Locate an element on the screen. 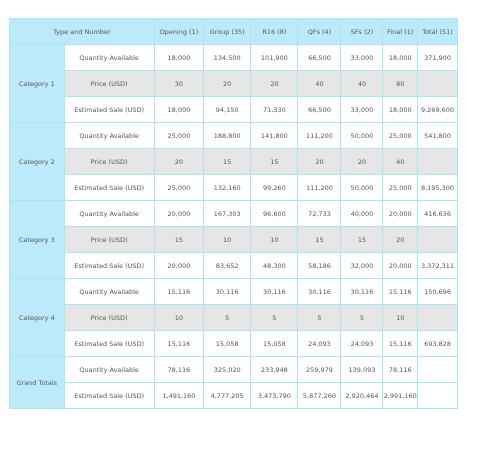 This screenshot has height=449, width=483. table-cell: 111,200 is located at coordinates (319, 135).